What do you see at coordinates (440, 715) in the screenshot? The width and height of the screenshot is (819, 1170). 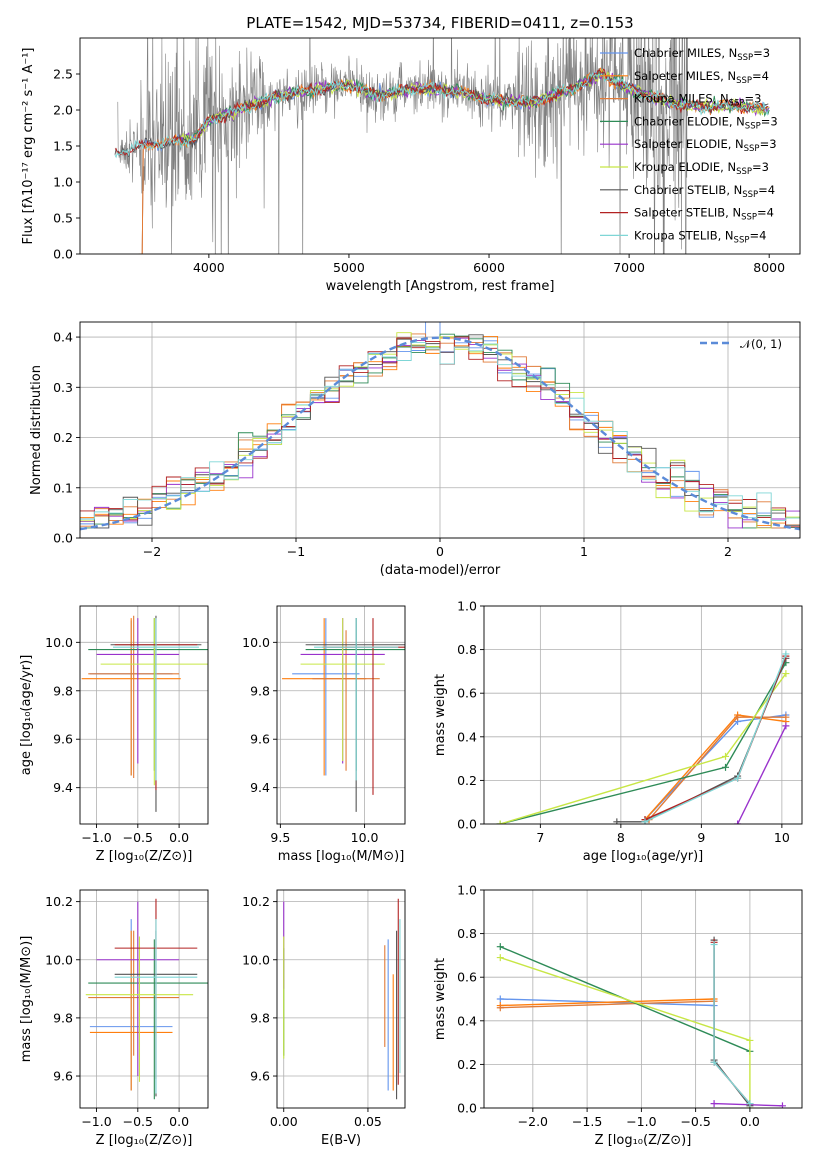 I see `y-axis-label: mass weight` at bounding box center [440, 715].